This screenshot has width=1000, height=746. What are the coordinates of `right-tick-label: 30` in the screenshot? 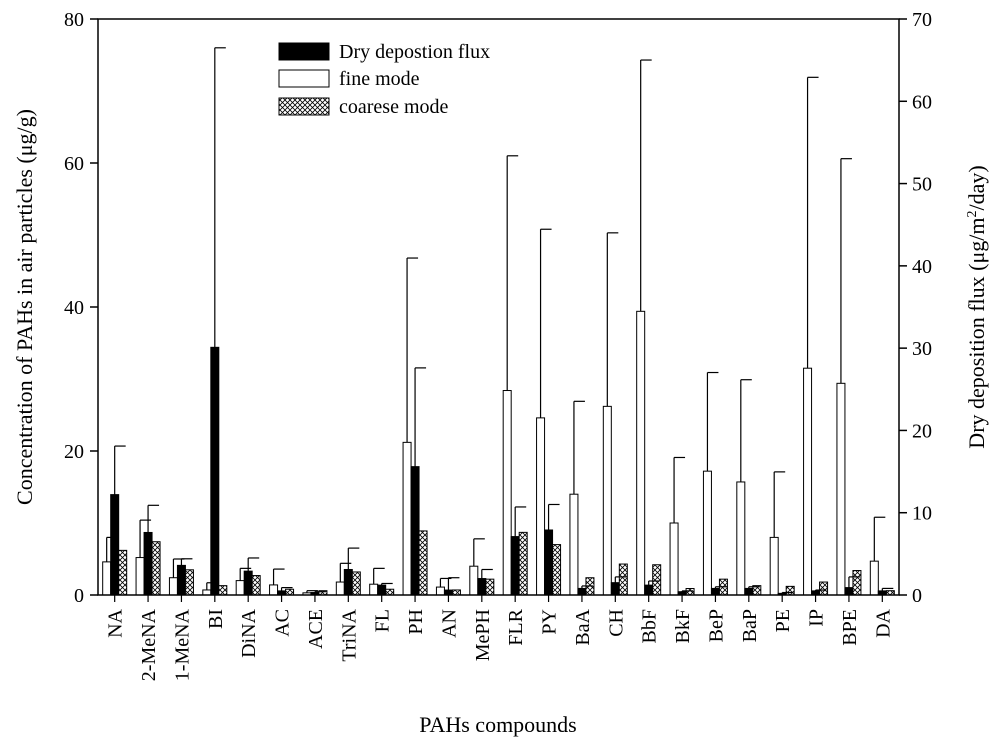 It's located at (922, 349).